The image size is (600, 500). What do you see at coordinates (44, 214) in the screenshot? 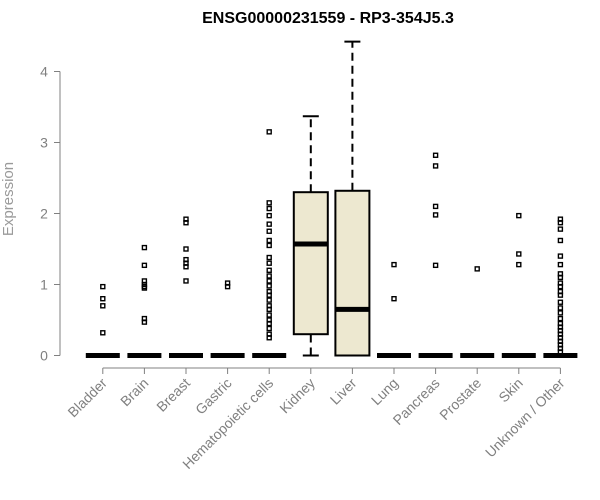
I see `y-tick-label: 2` at bounding box center [44, 214].